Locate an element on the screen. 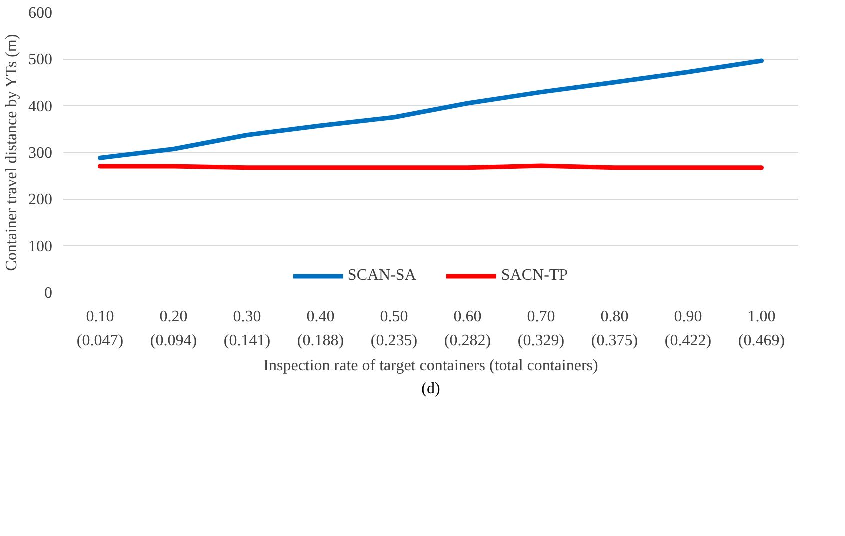  category-label: 1.00 (0.469) is located at coordinates (762, 329).